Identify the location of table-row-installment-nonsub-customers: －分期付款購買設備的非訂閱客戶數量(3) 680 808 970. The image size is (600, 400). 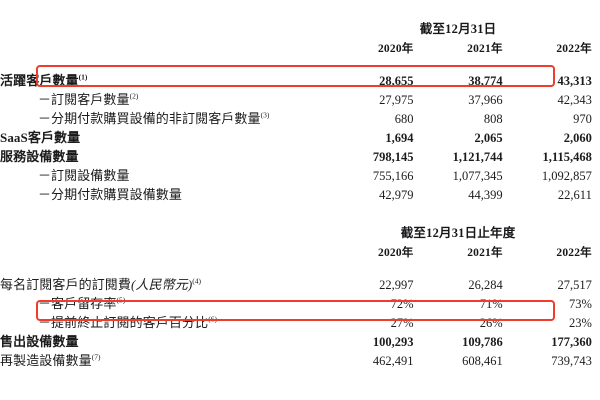
(300, 117).